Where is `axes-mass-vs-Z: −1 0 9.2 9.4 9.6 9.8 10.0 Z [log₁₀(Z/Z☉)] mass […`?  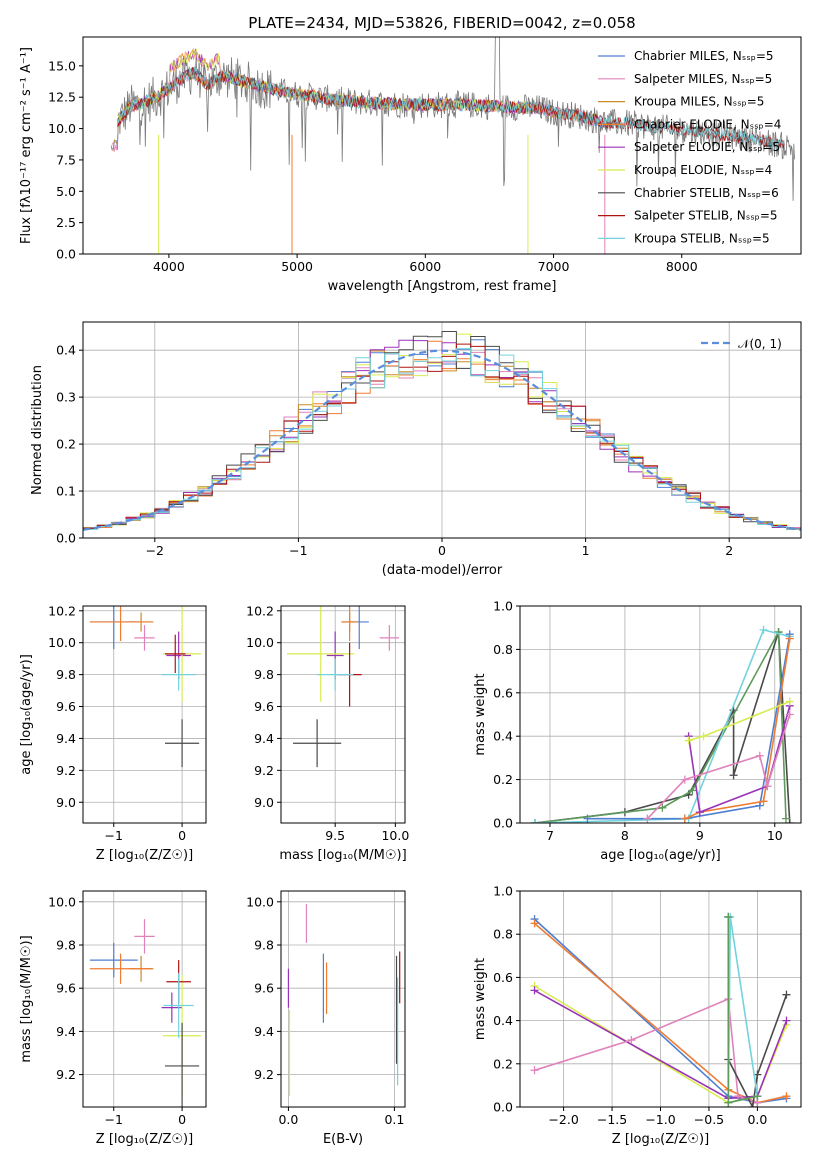
axes-mass-vs-Z: −1 0 9.2 9.4 9.6 9.8 10.0 Z [log₁₀(Z/Z☉)] mass [… is located at coordinates (113, 1018).